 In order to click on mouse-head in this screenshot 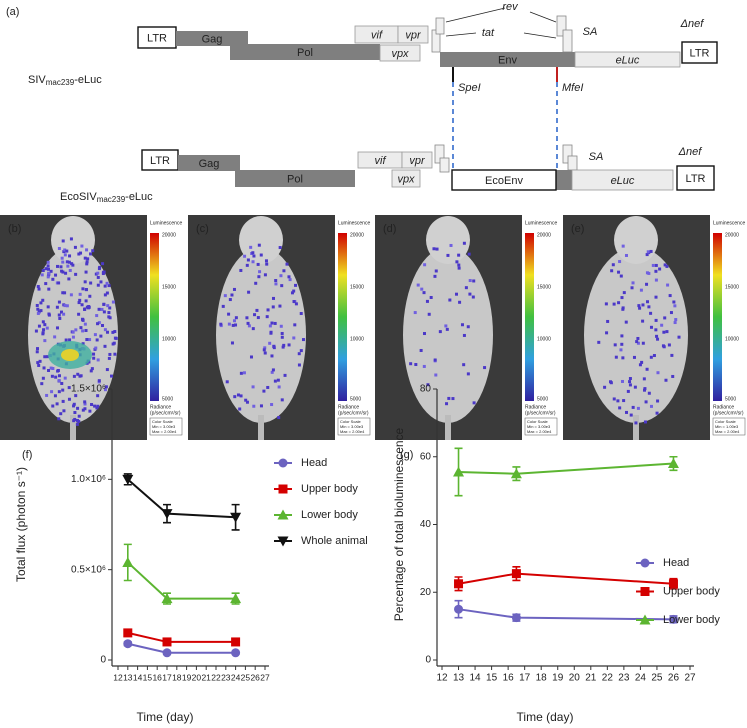, I will do `click(448, 240)`.